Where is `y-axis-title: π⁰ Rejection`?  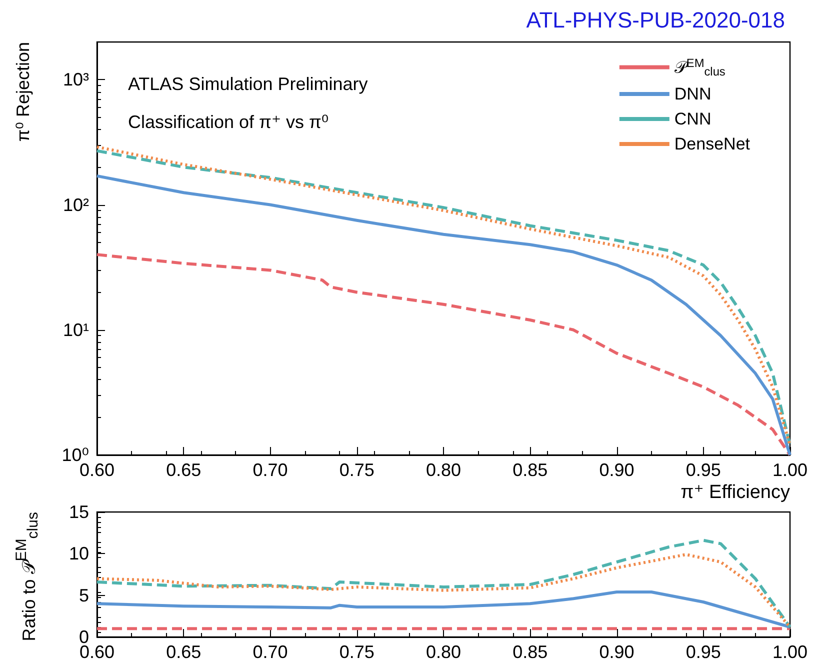
y-axis-title: π⁰ Rejection is located at coordinates (23, 92).